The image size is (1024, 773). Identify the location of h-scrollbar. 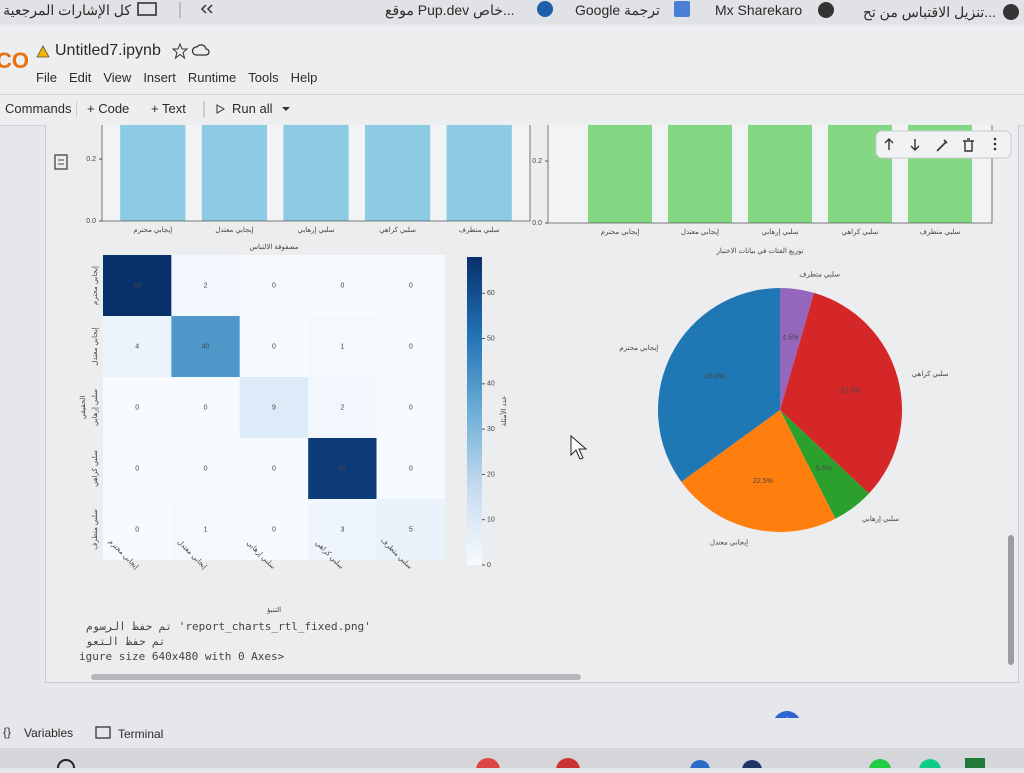
(336, 677).